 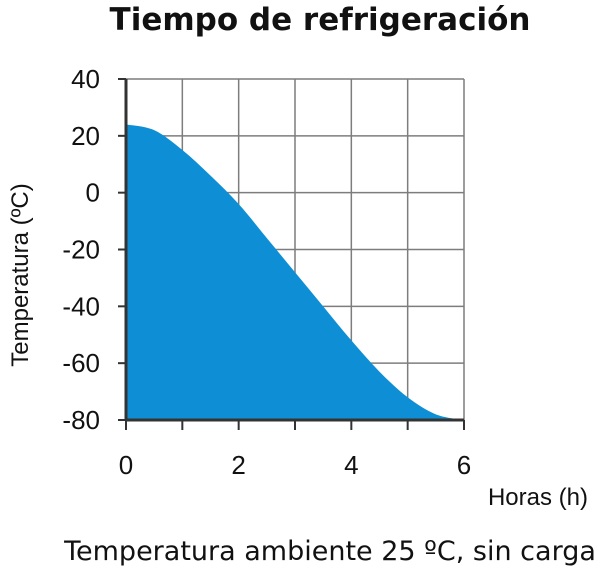 What do you see at coordinates (81, 306) in the screenshot?
I see `y-tick-label: -40` at bounding box center [81, 306].